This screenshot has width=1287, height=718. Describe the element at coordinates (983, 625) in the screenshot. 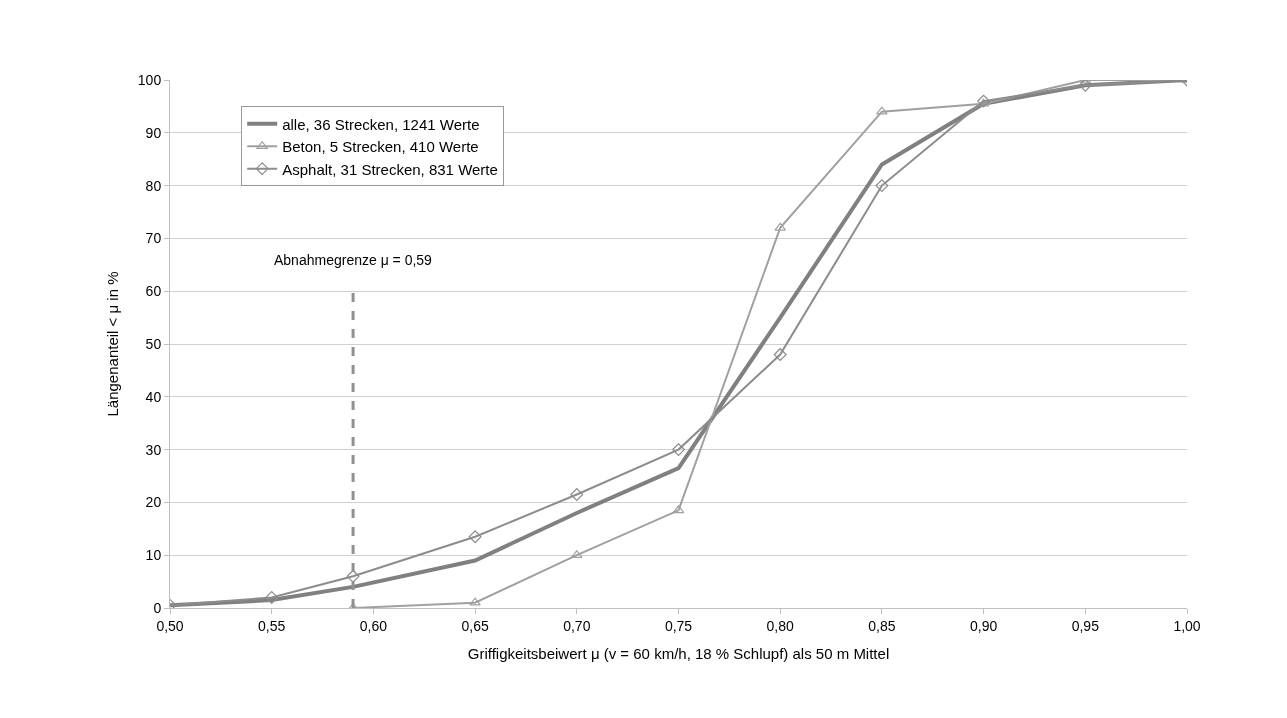

I see `x-tick-label: 0,90` at that location.